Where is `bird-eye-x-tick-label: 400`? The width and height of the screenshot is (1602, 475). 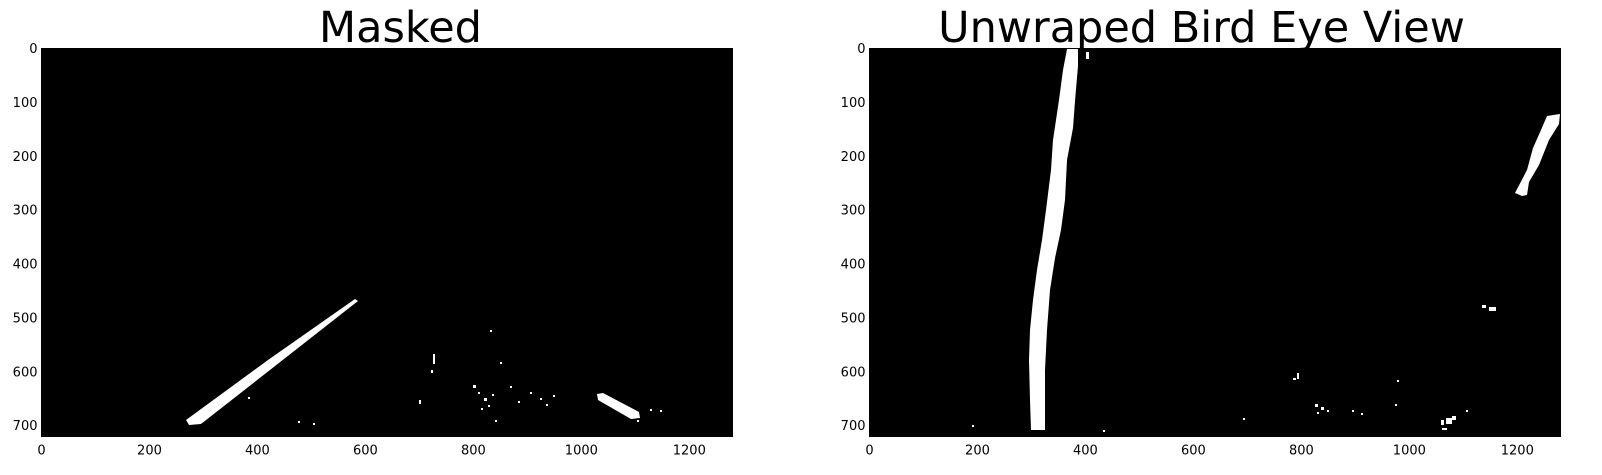
bird-eye-x-tick-label: 400 is located at coordinates (1085, 451).